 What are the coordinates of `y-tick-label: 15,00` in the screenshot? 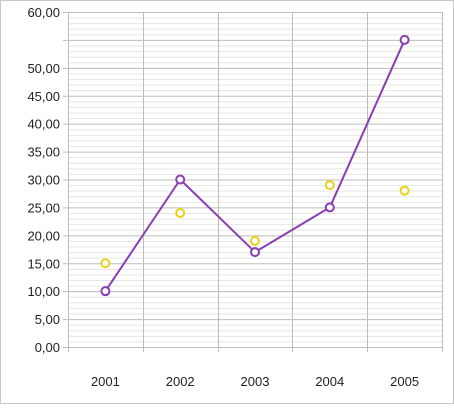 It's located at (43, 263).